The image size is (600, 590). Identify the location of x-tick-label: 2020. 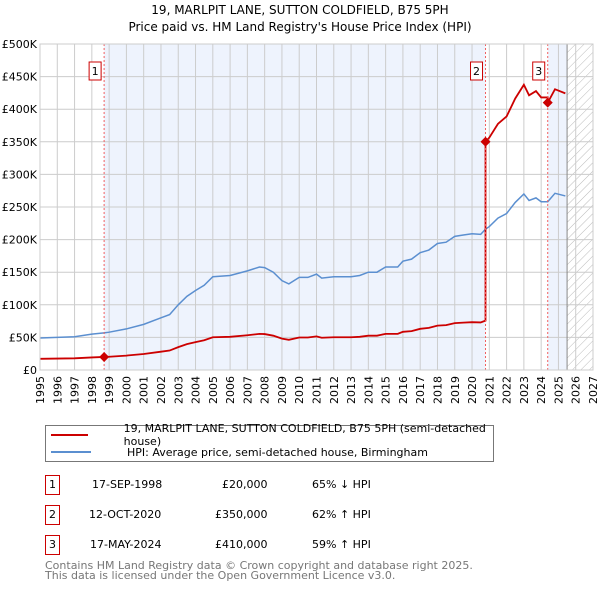
(472, 390).